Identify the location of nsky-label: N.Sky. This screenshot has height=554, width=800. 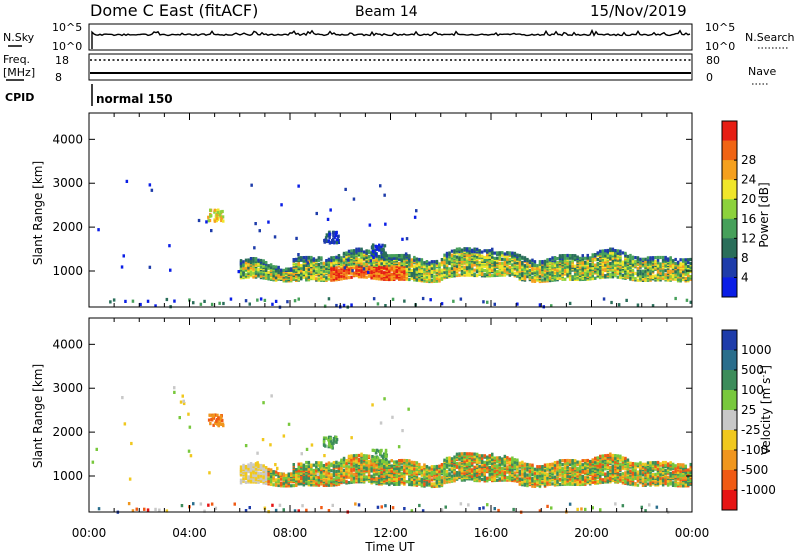
(19, 37).